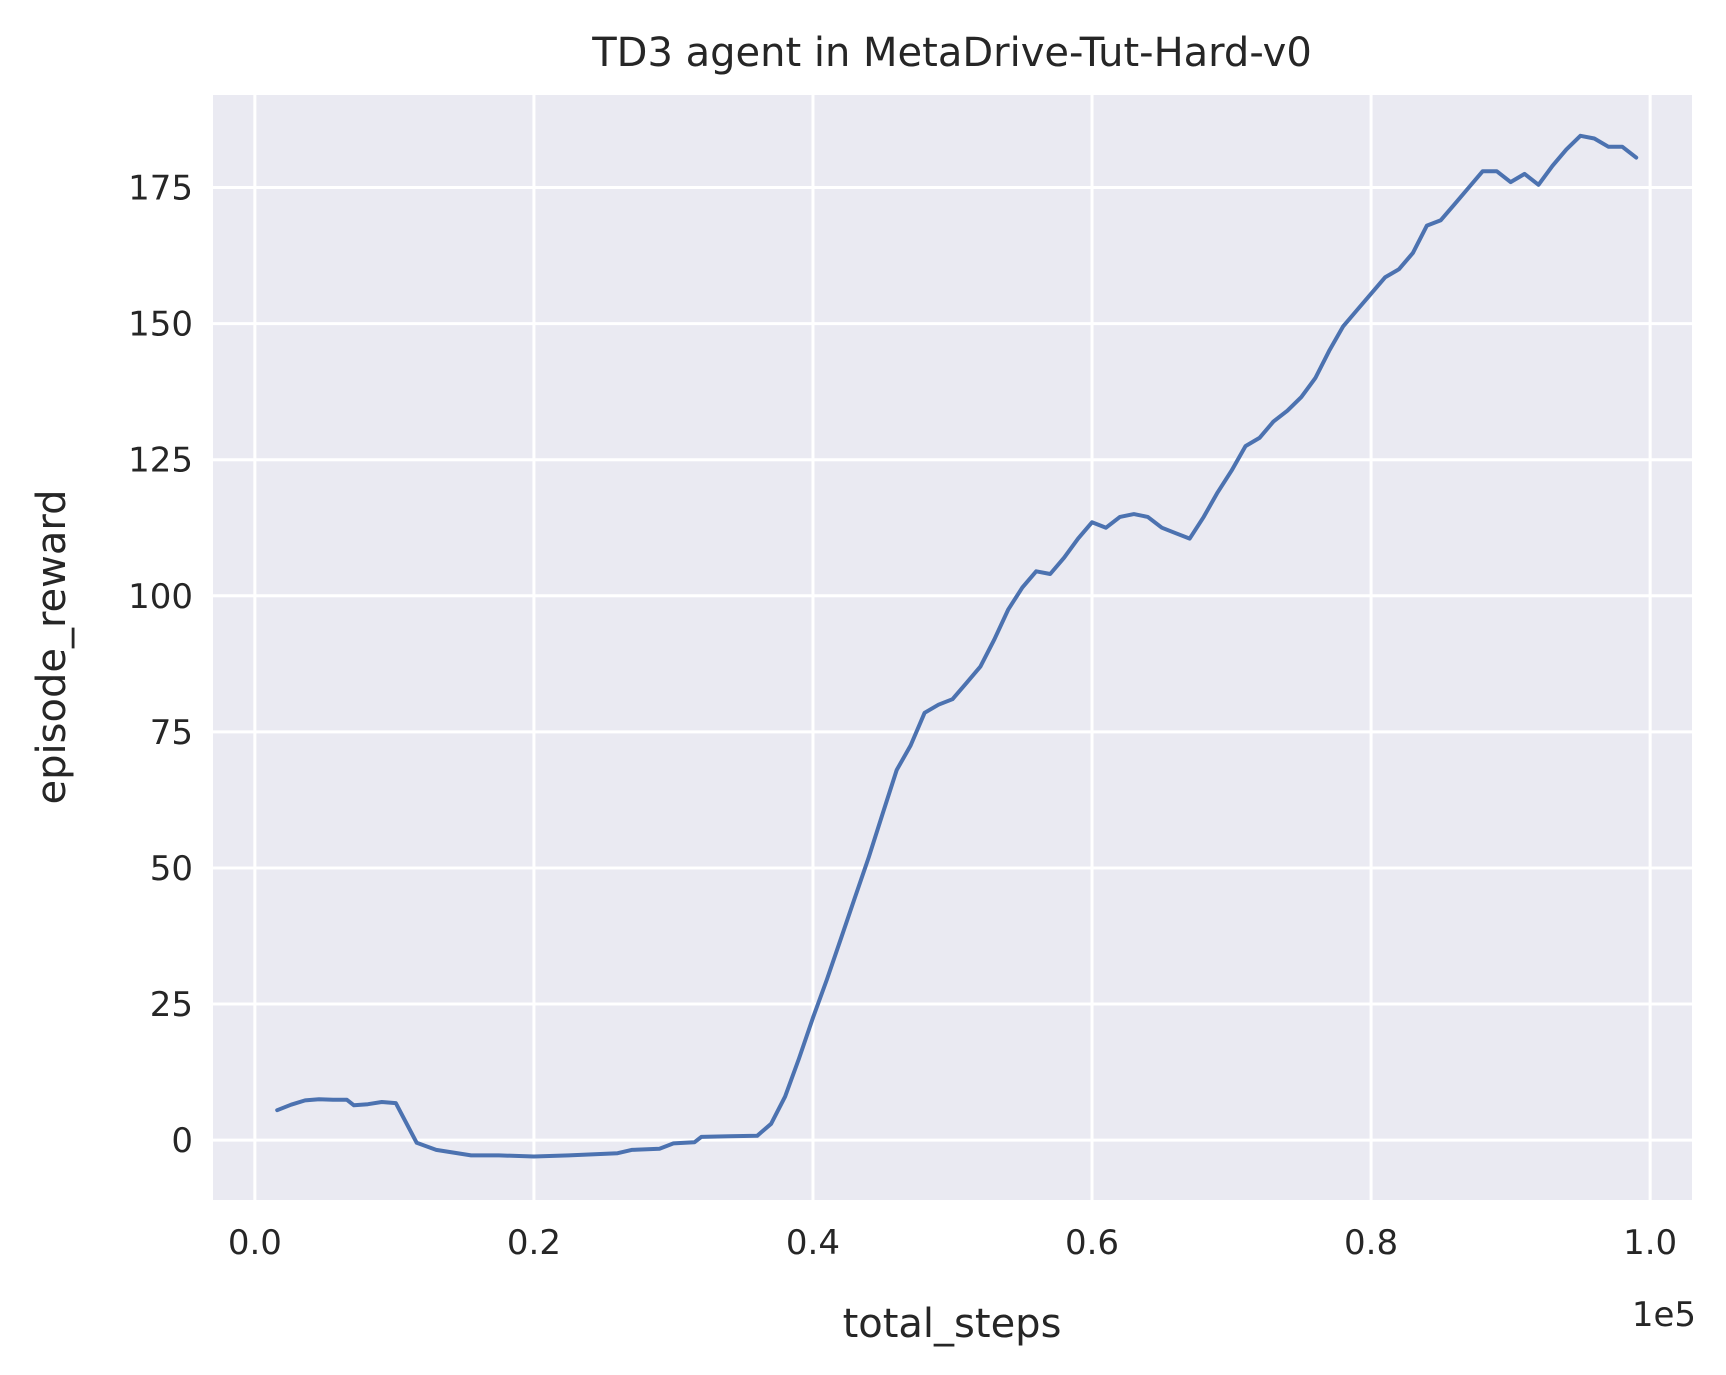 The image size is (1726, 1375). What do you see at coordinates (171, 733) in the screenshot?
I see `y-tick-label: 75` at bounding box center [171, 733].